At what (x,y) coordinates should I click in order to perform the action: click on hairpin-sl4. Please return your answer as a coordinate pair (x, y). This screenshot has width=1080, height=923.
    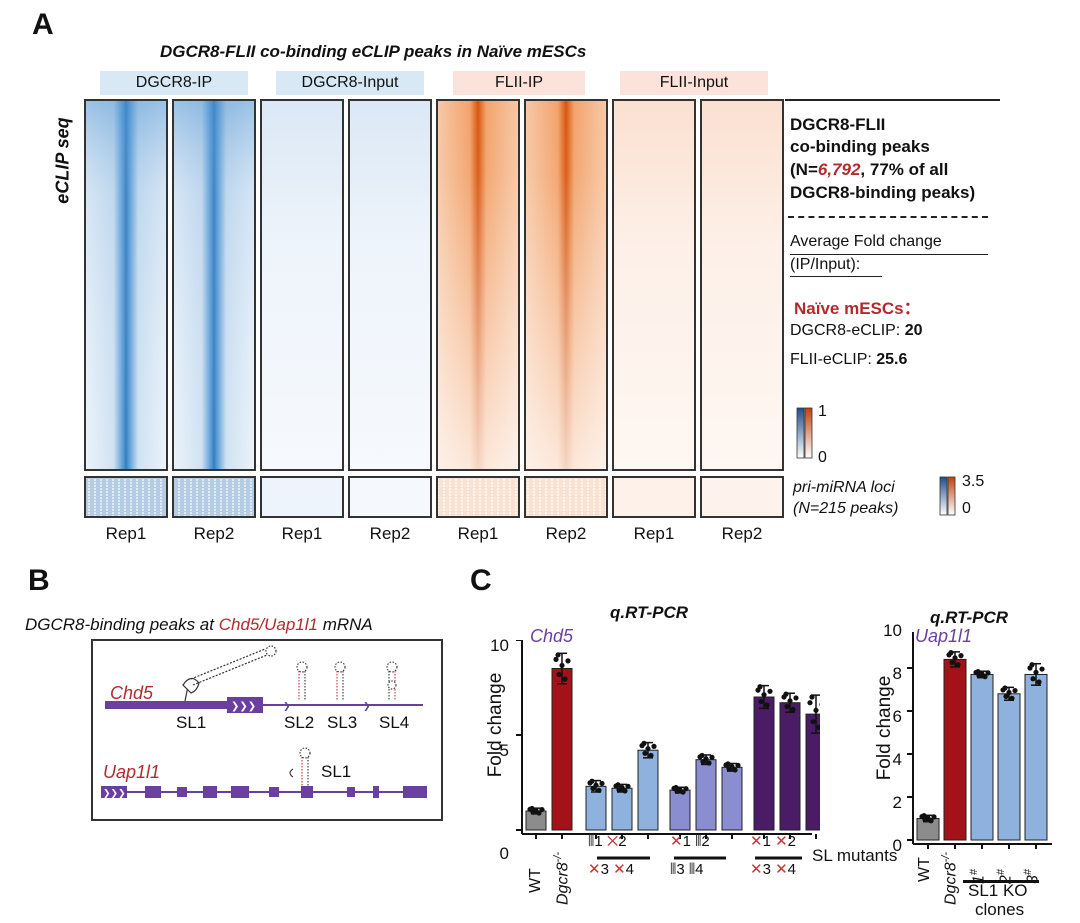
    Looking at the image, I should click on (392, 681).